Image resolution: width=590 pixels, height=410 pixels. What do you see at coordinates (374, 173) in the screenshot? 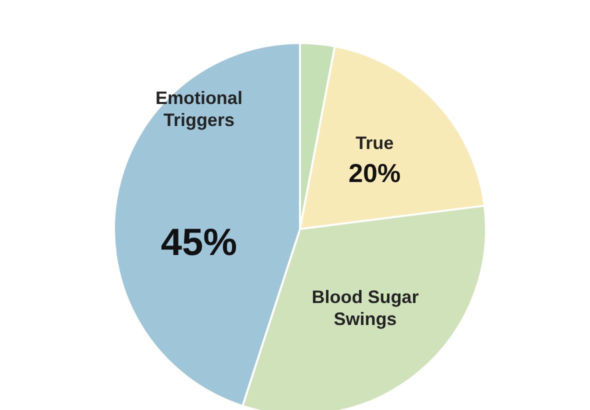
I see `data-label: 20%` at bounding box center [374, 173].